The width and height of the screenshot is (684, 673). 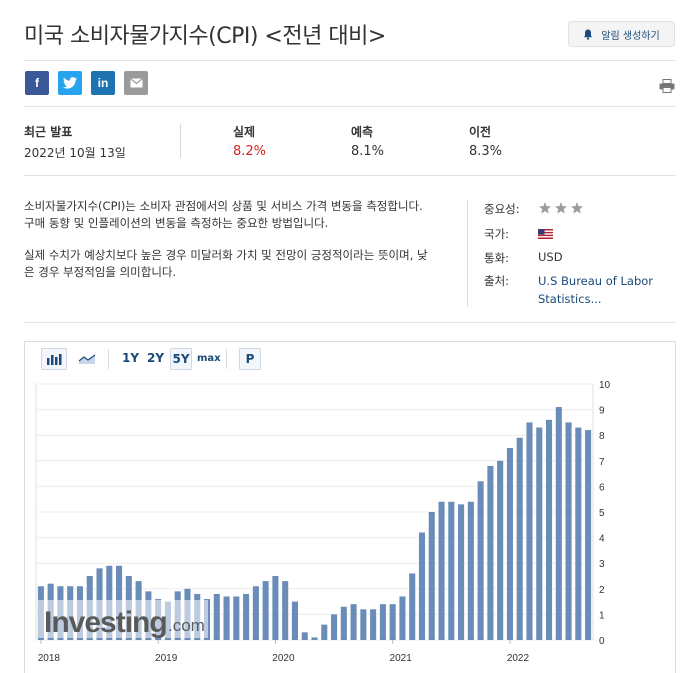 I want to click on country-label: 국가:, so click(x=497, y=234).